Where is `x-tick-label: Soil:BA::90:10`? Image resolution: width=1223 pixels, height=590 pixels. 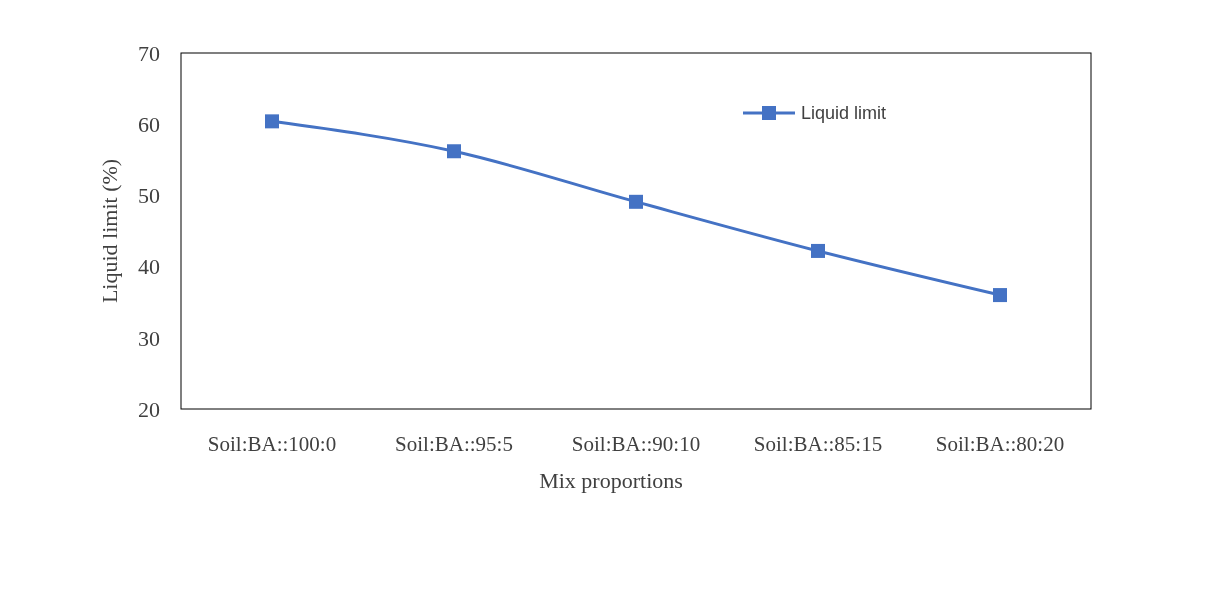
x-tick-label: Soil:BA::90:10 is located at coordinates (636, 444).